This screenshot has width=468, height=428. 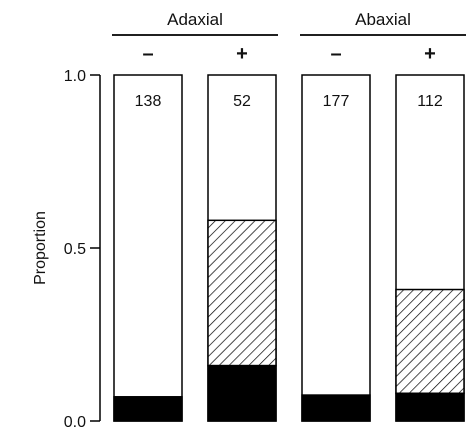 I want to click on condition-label-2: –, so click(x=335, y=54).